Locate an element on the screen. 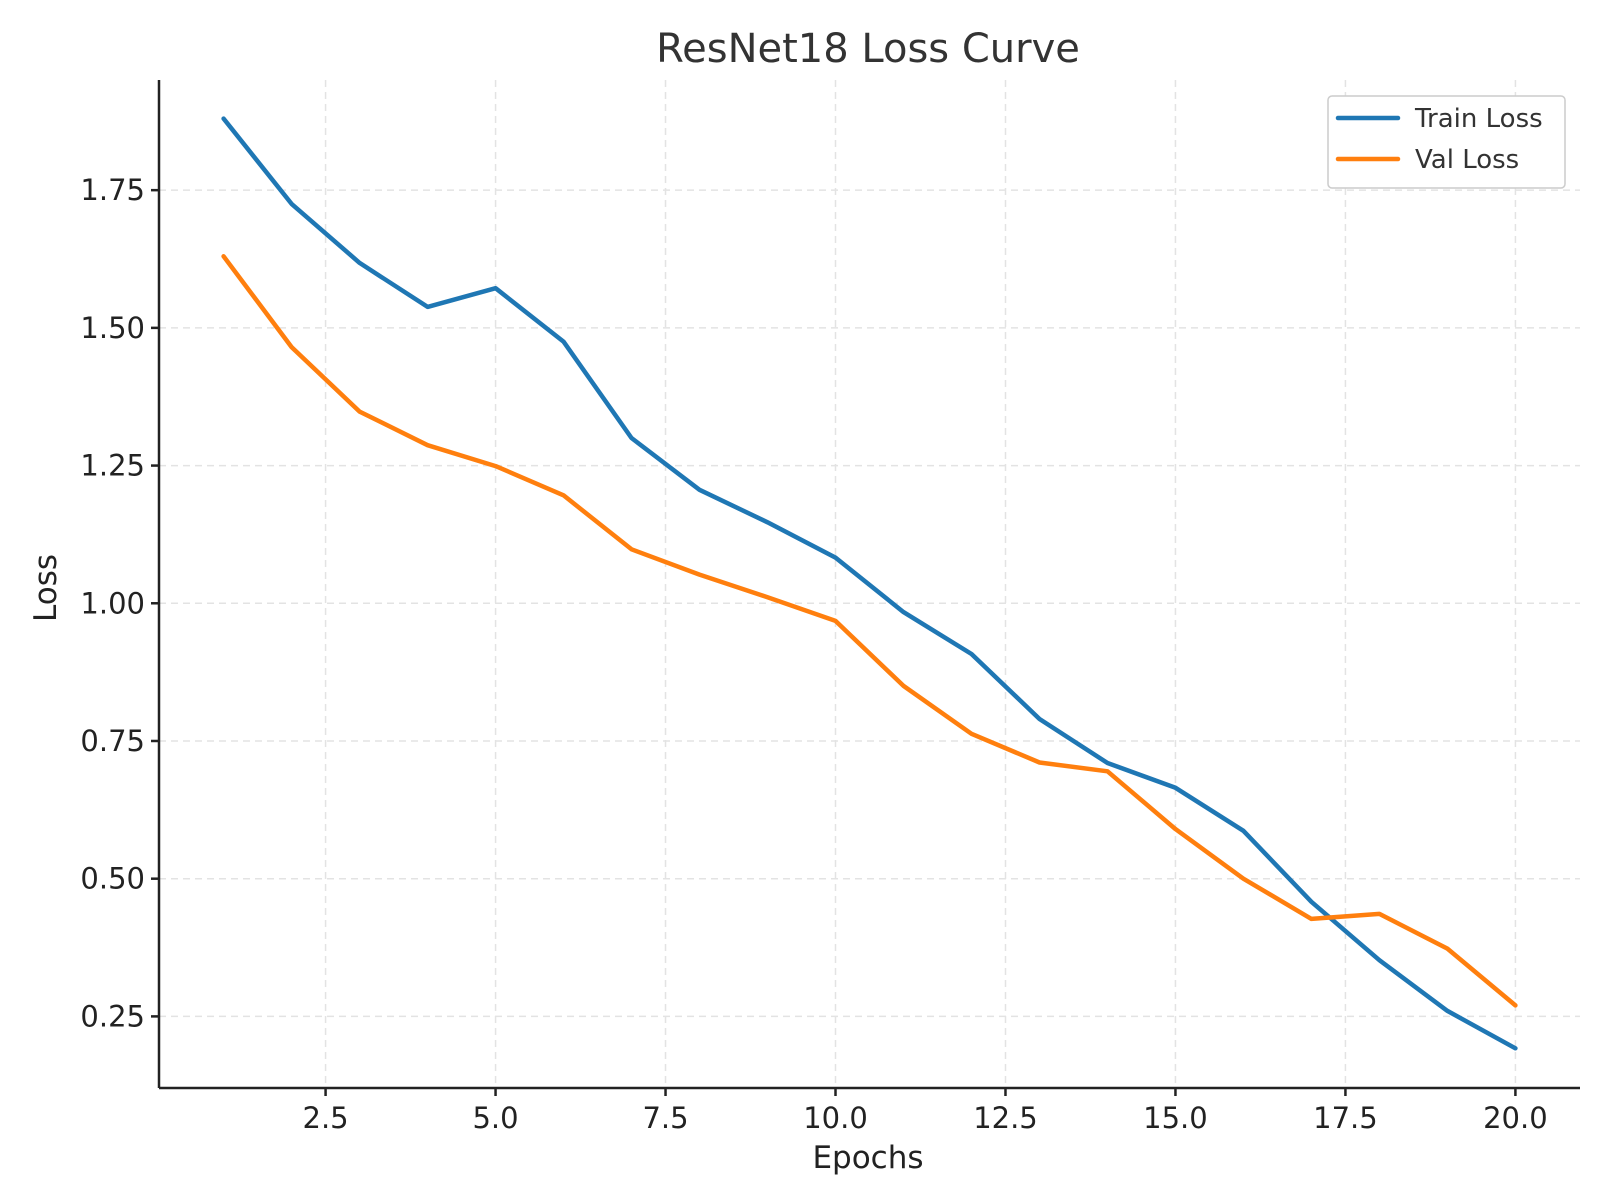 The width and height of the screenshot is (1600, 1200). y-tick-label: 0.50 is located at coordinates (112, 879).